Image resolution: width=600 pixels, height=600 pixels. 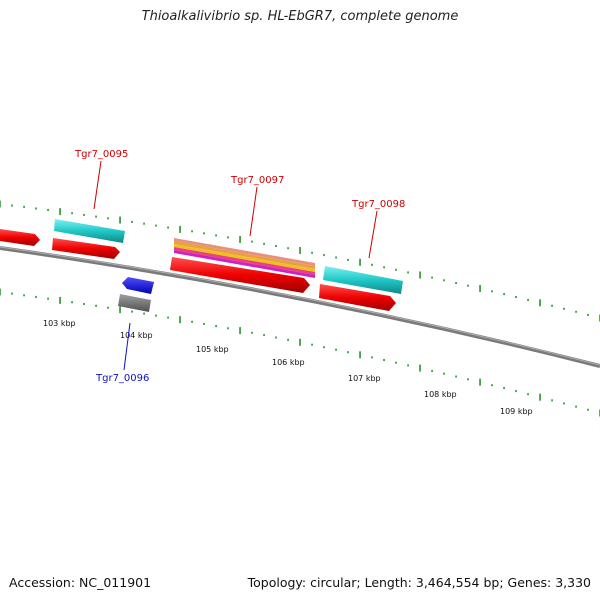 I want to click on gene-0097-cds-feature, so click(x=240, y=275).